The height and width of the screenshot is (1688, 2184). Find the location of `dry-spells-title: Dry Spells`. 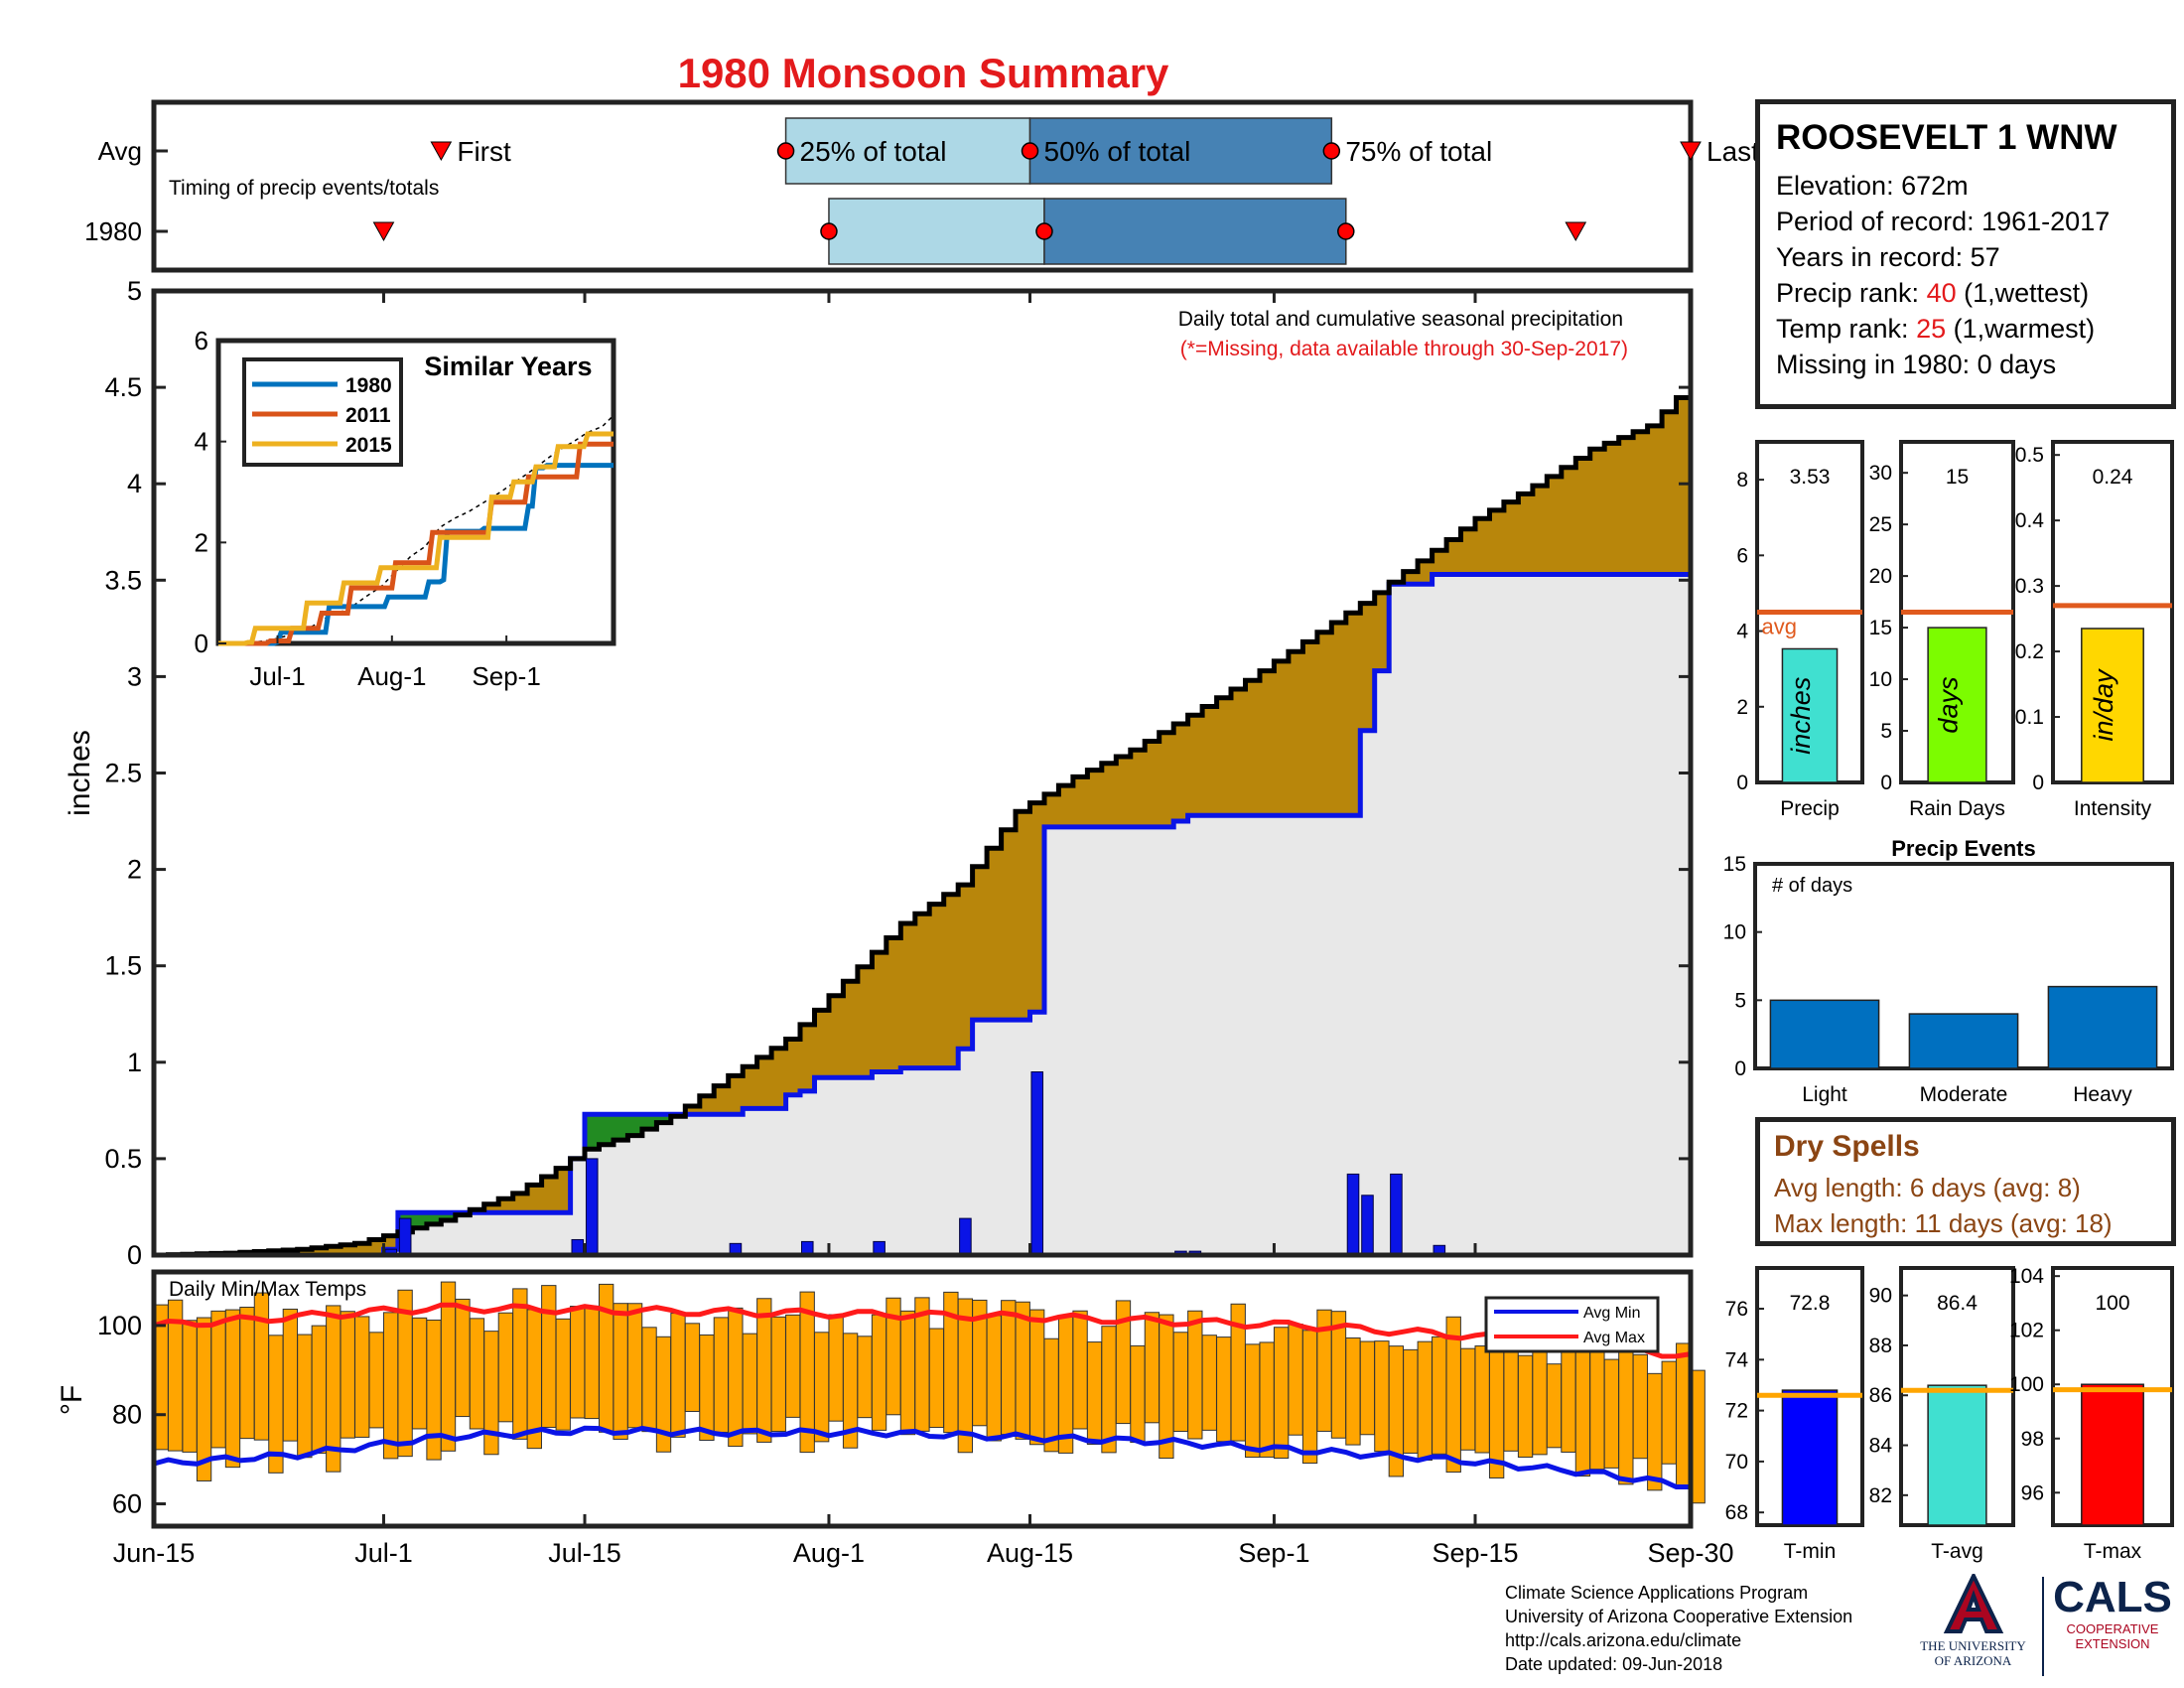

dry-spells-title: Dry Spells is located at coordinates (1847, 1146).